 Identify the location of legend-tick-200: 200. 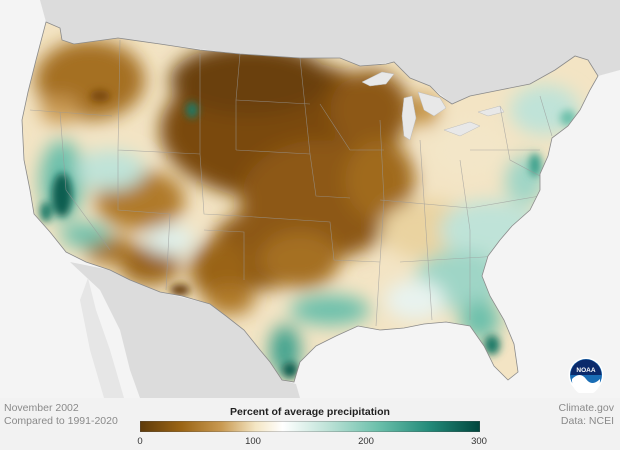
(366, 441).